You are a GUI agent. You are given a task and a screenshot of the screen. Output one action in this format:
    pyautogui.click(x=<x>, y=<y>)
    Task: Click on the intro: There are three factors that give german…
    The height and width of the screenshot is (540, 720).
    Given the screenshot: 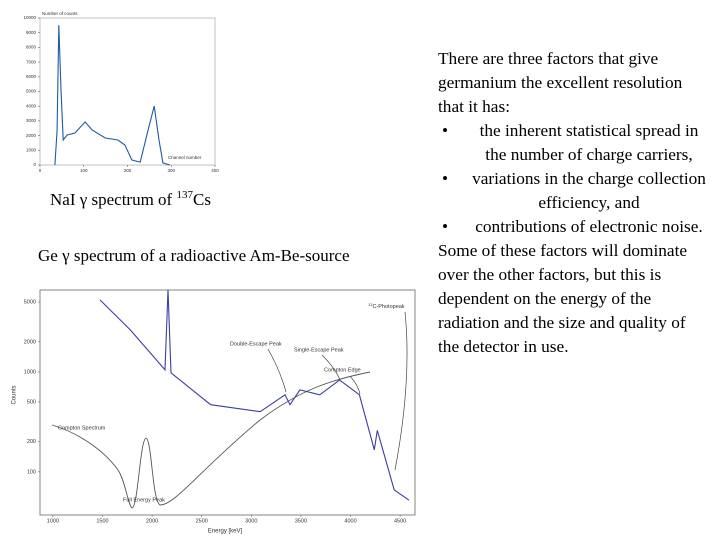 What is the action you would take?
    pyautogui.click(x=560, y=82)
    